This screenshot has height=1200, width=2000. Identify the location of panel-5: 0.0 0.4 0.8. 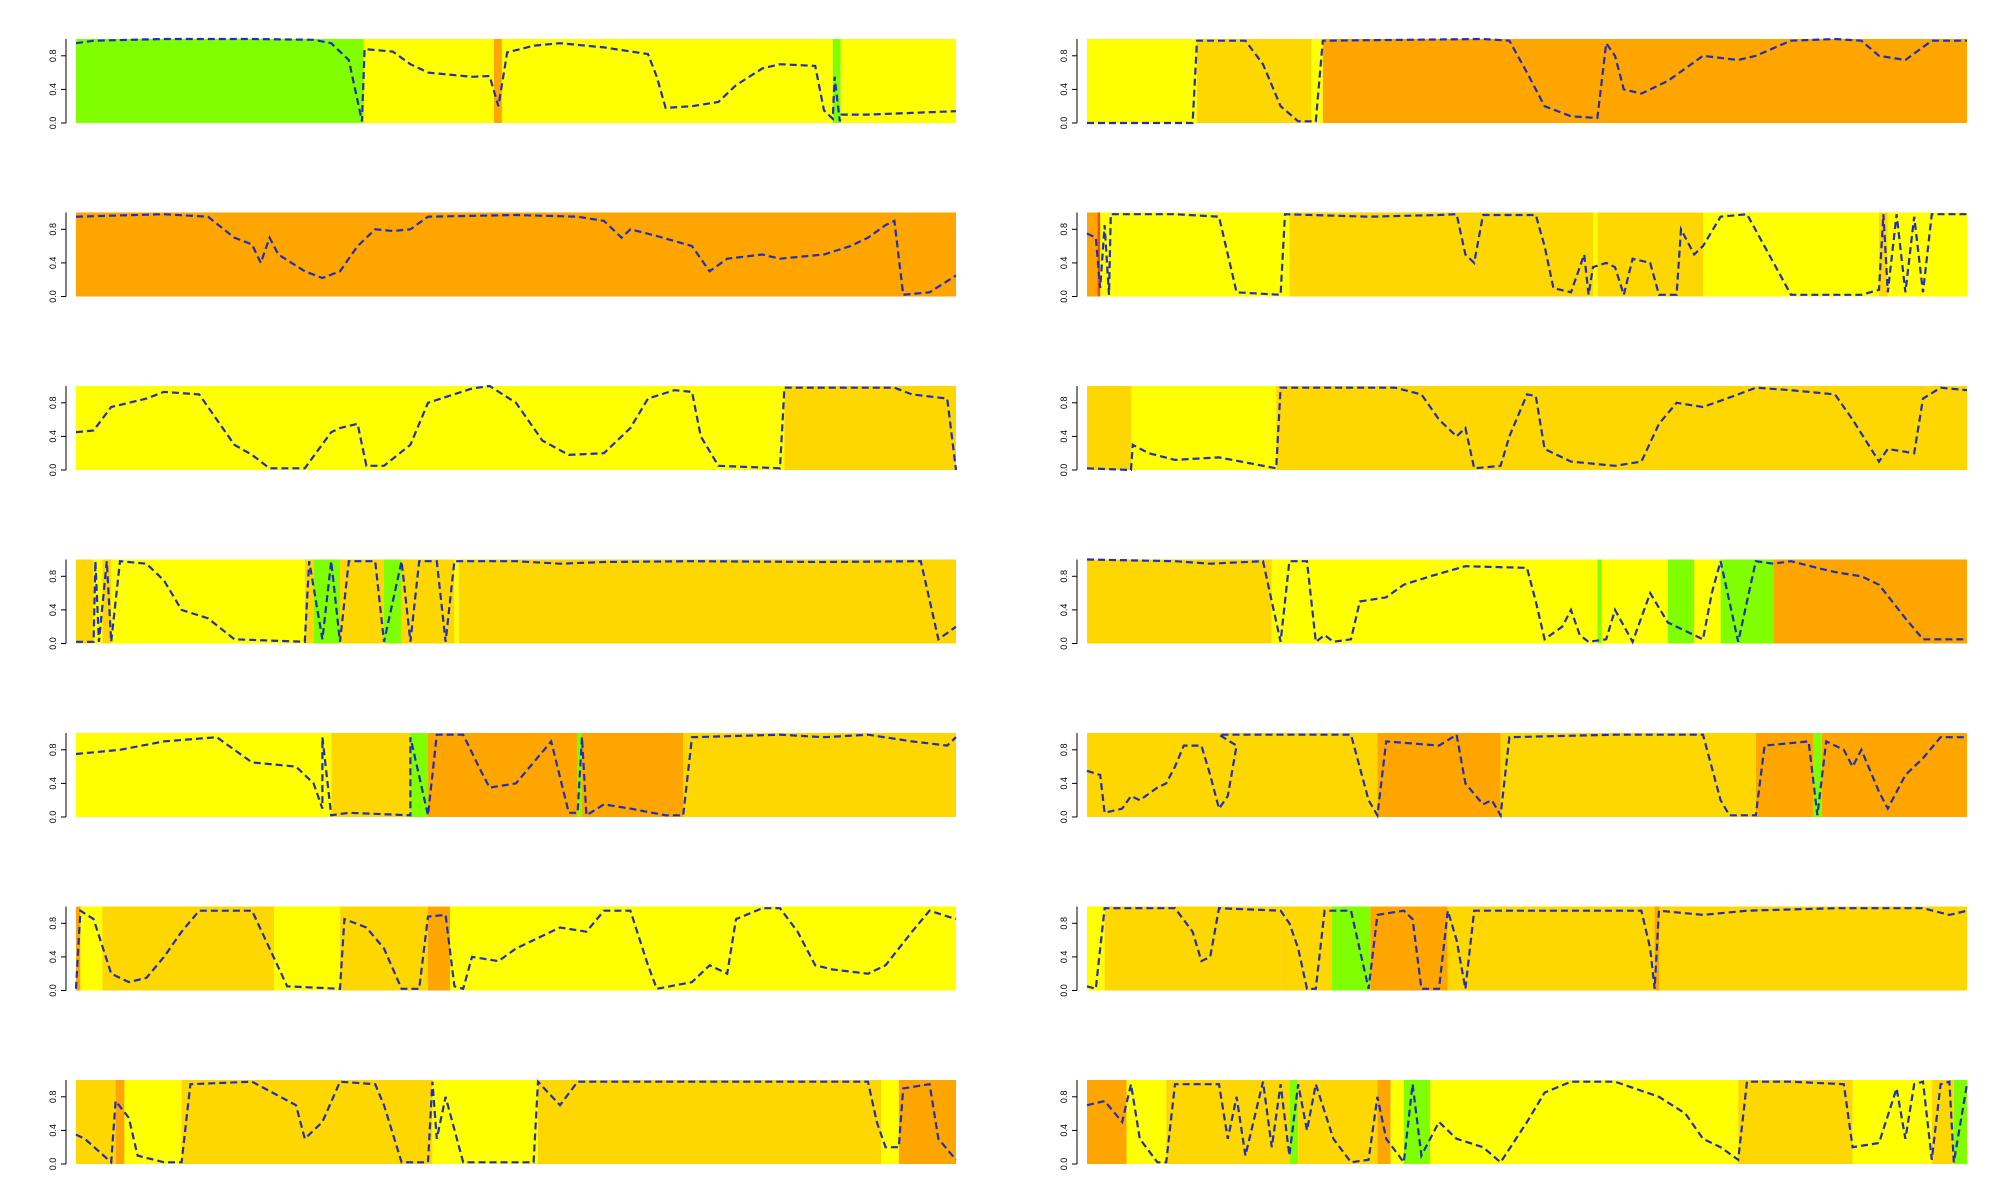
(503, 430).